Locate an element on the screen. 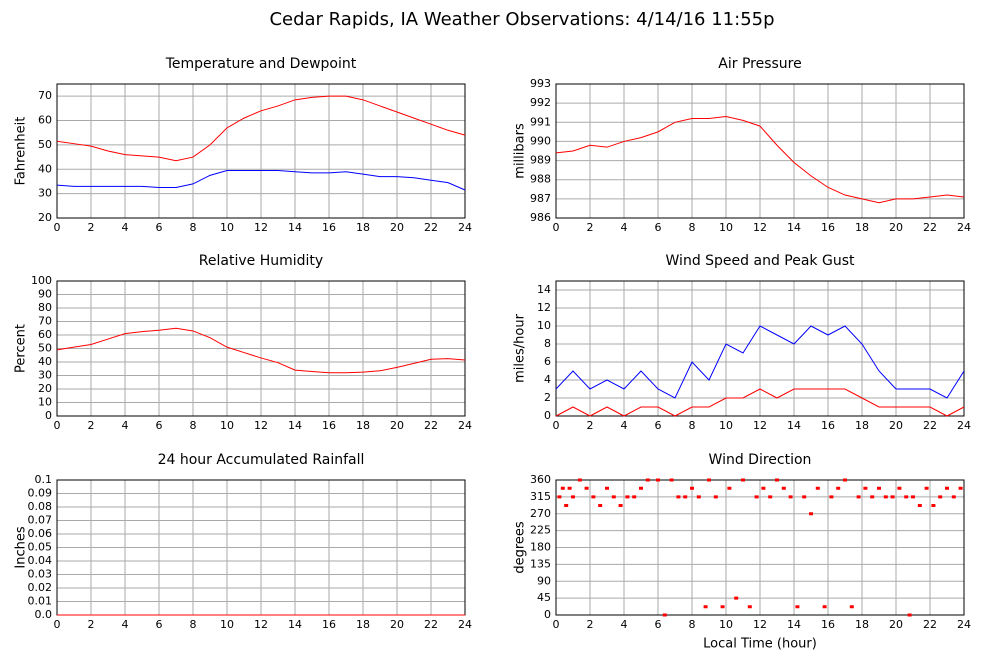  y-tick-label: 315 is located at coordinates (540, 496).